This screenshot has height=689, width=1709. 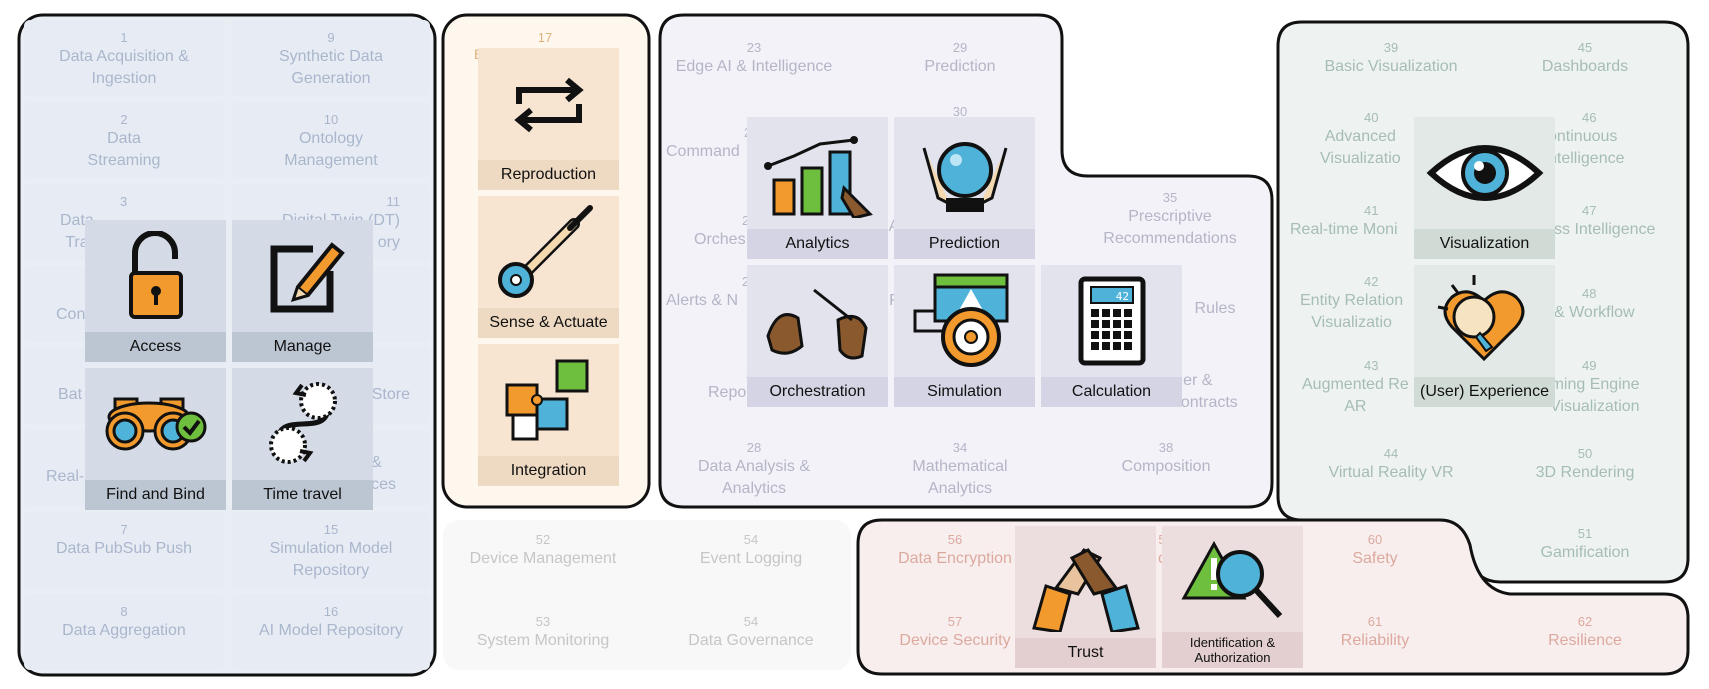 What do you see at coordinates (817, 392) in the screenshot?
I see `tile-label: Orchestration` at bounding box center [817, 392].